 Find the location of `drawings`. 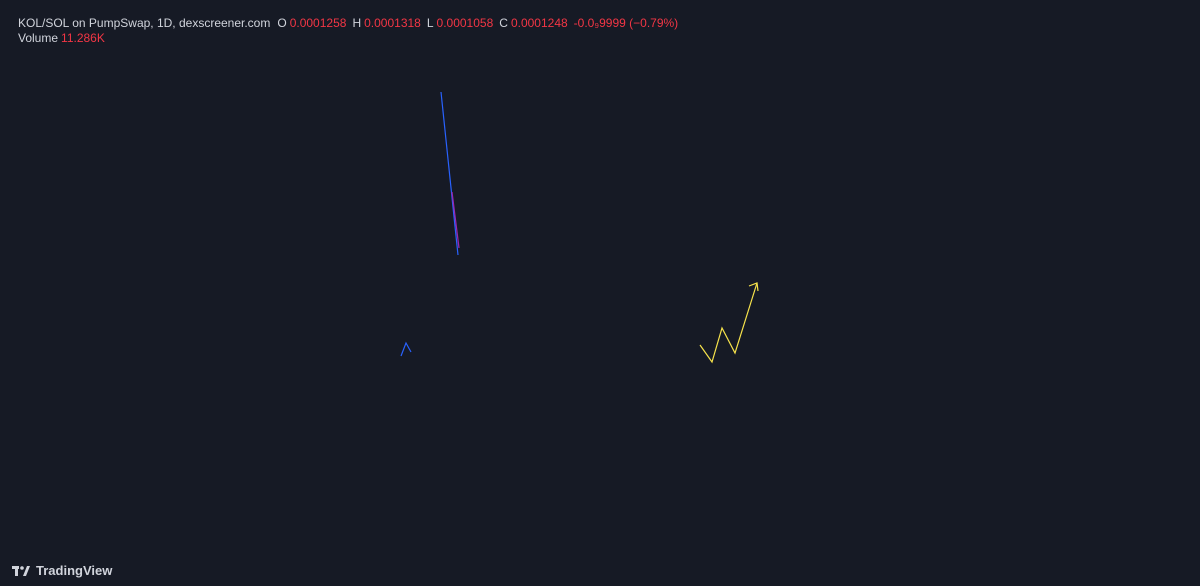

drawings is located at coordinates (579, 227).